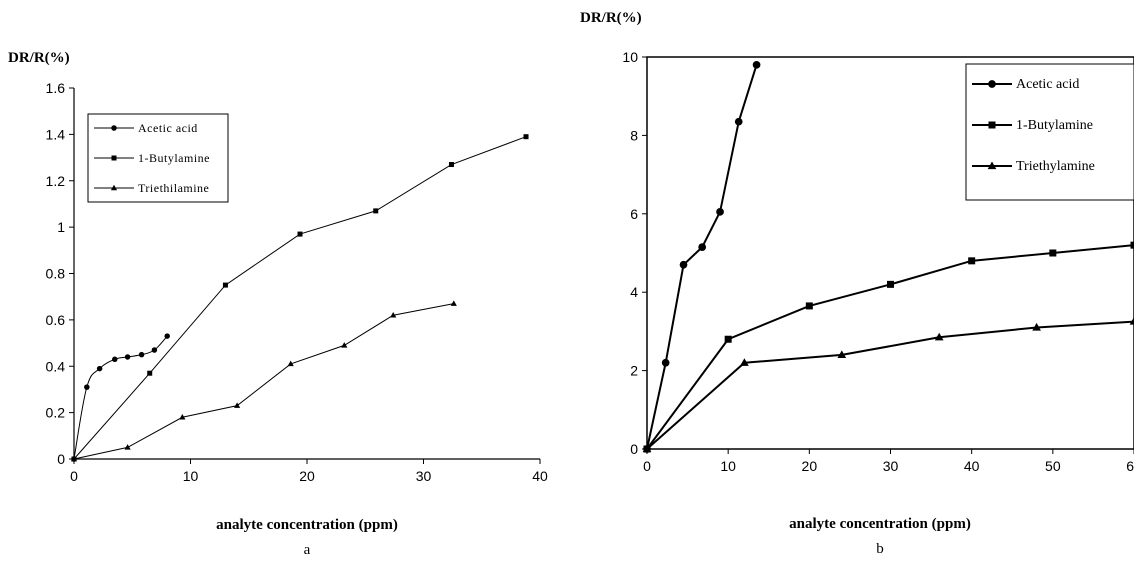 The height and width of the screenshot is (564, 1134). What do you see at coordinates (634, 214) in the screenshot?
I see `y-tick-label: 6` at bounding box center [634, 214].